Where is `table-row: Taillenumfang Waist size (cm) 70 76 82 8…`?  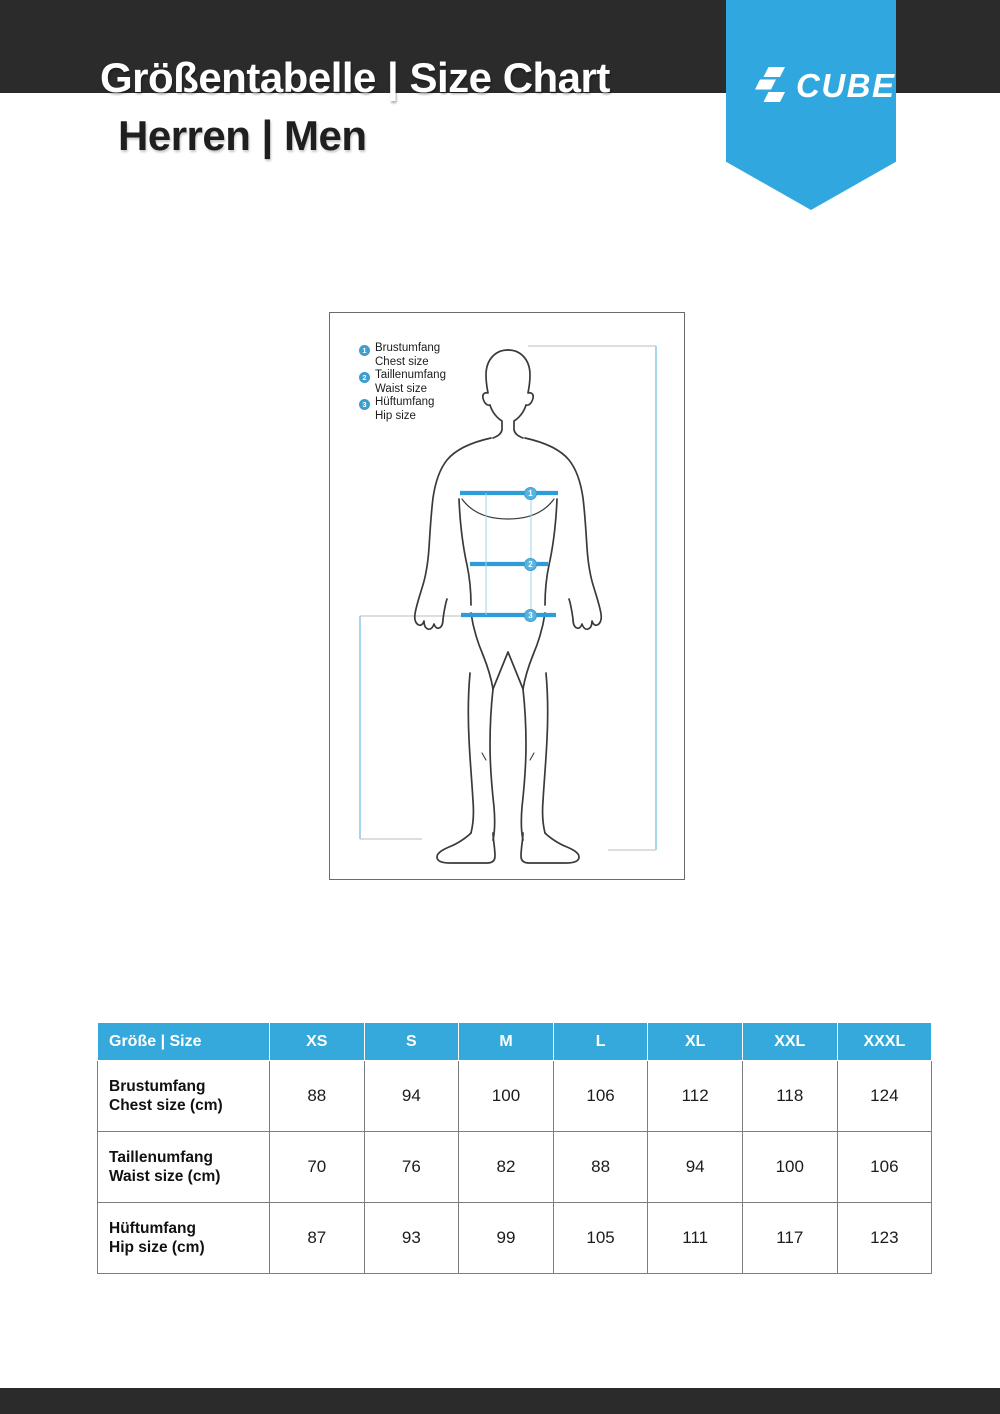
table-row: Taillenumfang Waist size (cm) 70 76 82 8… is located at coordinates (515, 1167).